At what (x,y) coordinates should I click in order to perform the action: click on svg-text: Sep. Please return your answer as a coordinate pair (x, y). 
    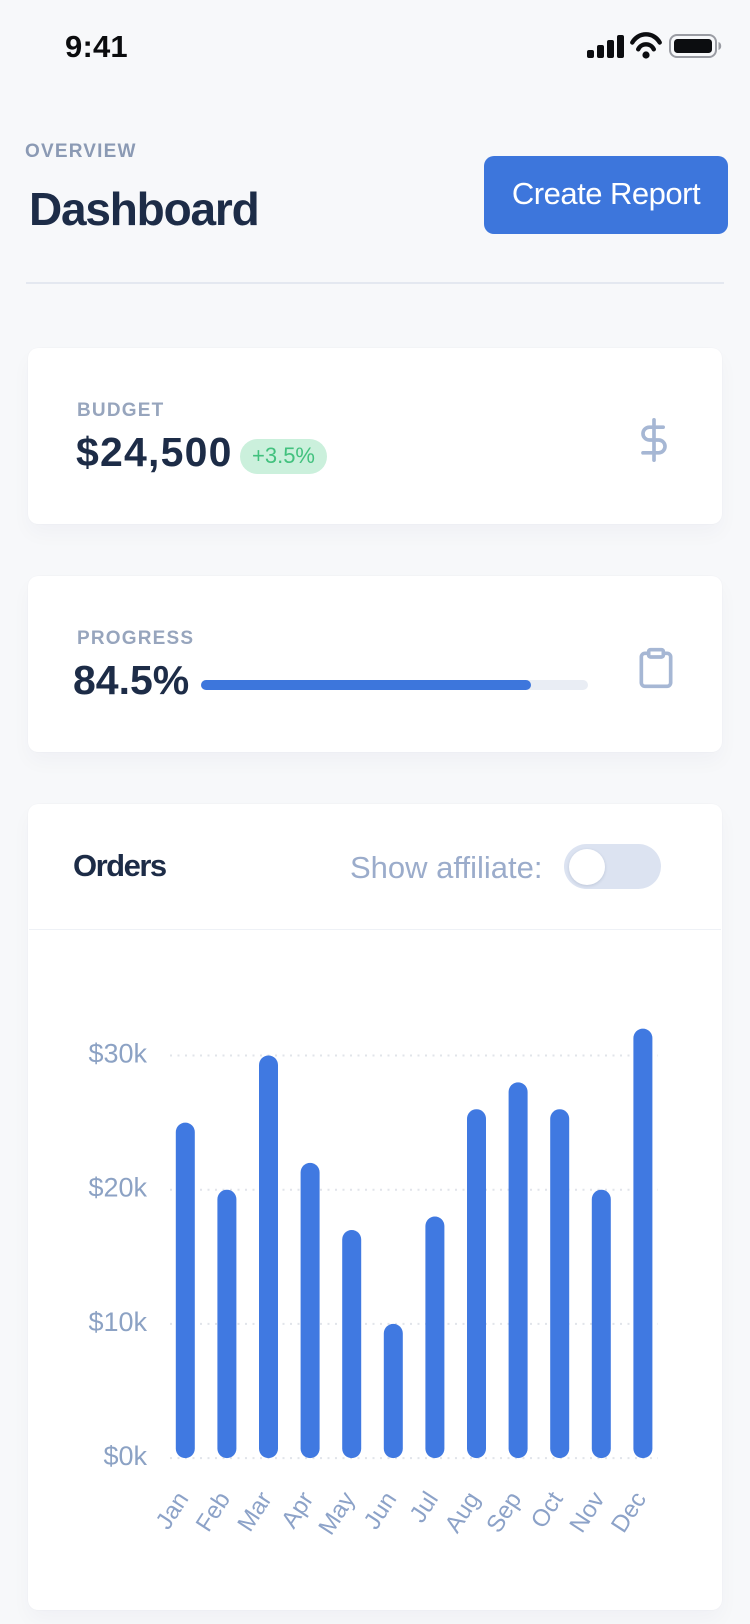
    Looking at the image, I should click on (504, 1512).